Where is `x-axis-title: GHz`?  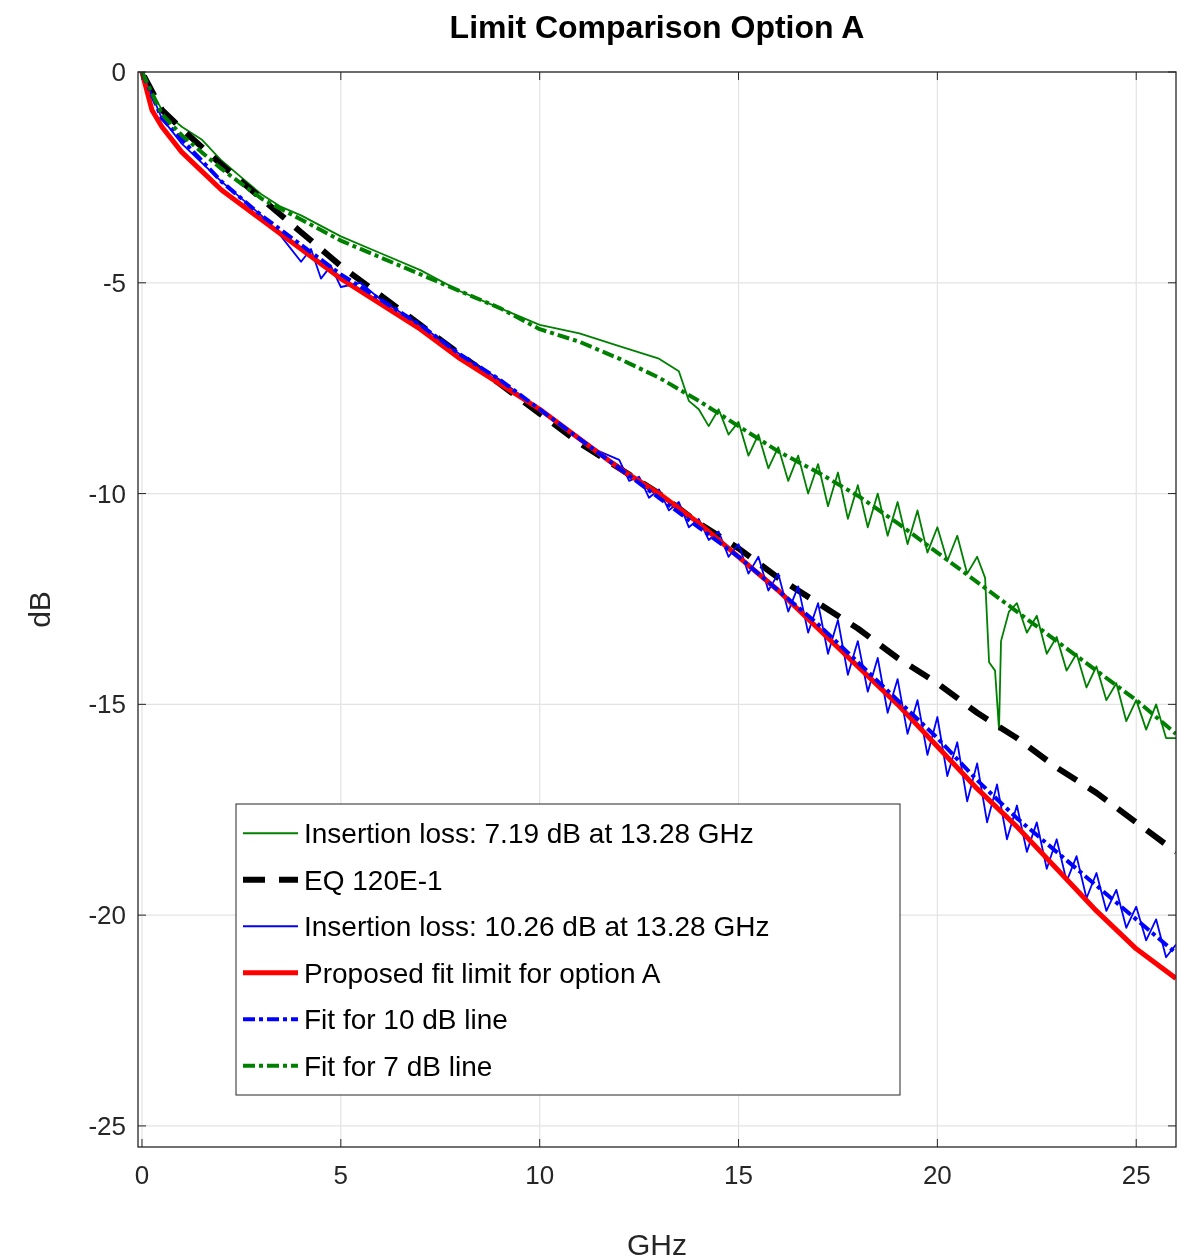
x-axis-title: GHz is located at coordinates (657, 1243).